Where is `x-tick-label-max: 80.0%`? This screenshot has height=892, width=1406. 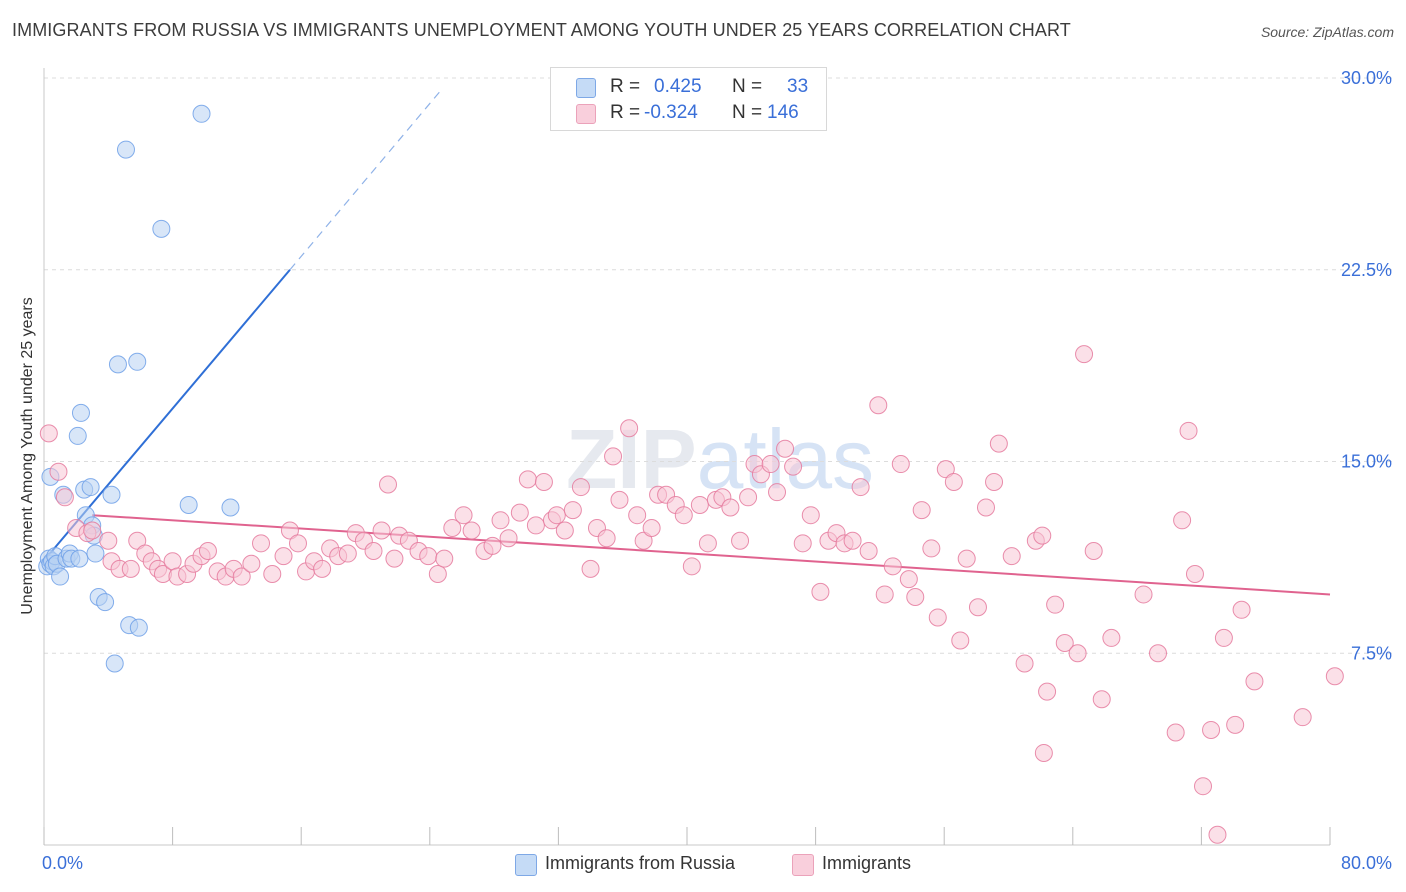
x-tick-label-max: 80.0% is located at coordinates (1366, 863).